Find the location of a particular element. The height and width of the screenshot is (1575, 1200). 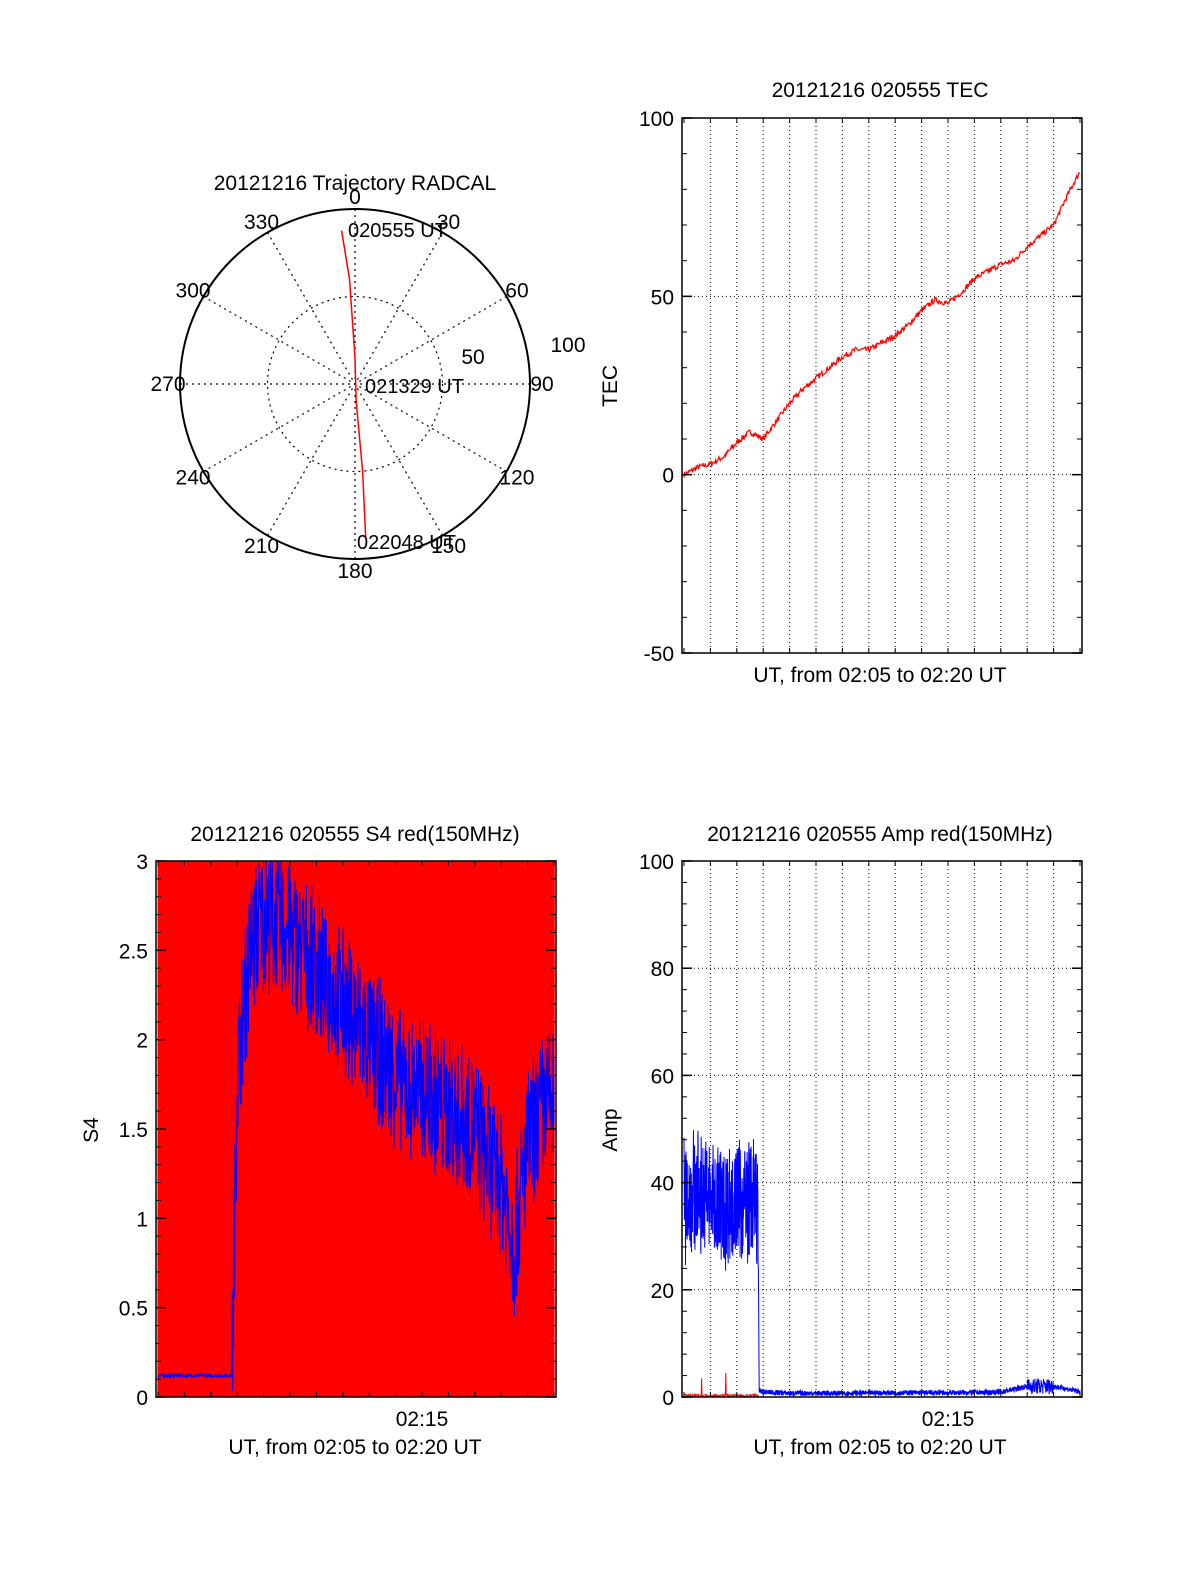

s4-blue-line is located at coordinates (356, 1125).